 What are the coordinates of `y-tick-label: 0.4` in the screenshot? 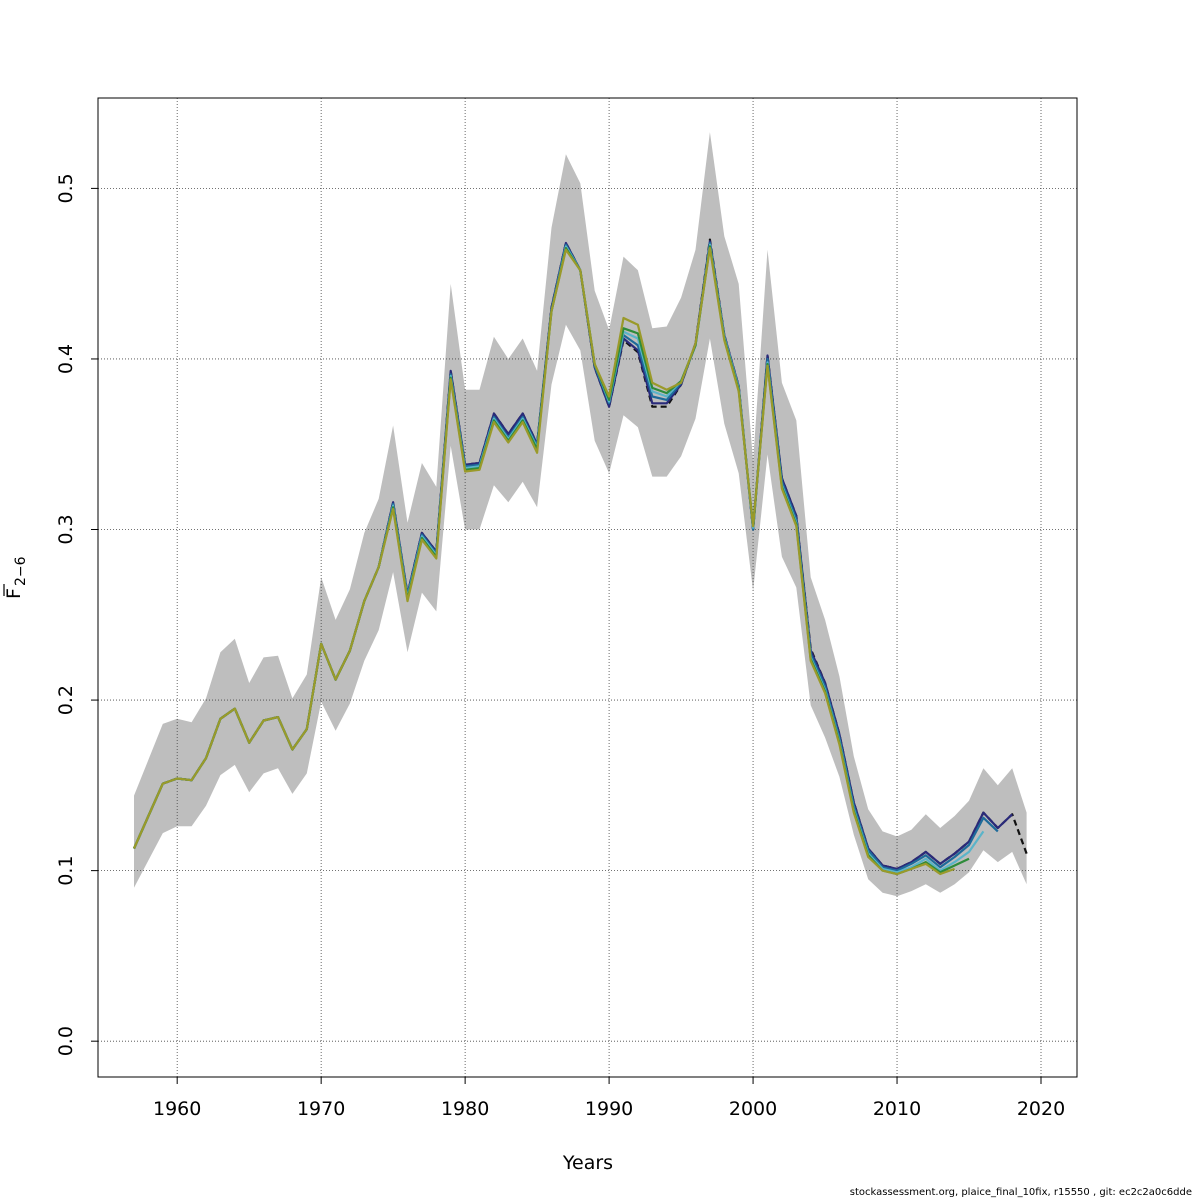 It's located at (66, 359).